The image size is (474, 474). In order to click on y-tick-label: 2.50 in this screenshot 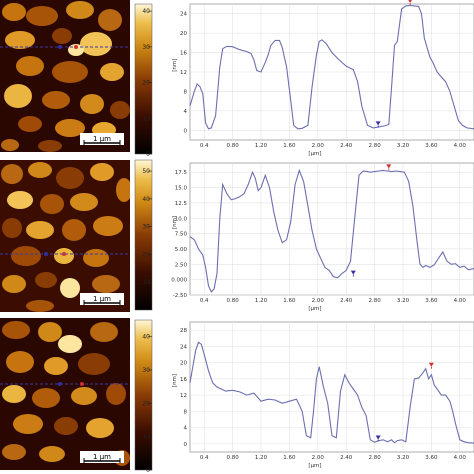, I will do `click(181, 265)`.